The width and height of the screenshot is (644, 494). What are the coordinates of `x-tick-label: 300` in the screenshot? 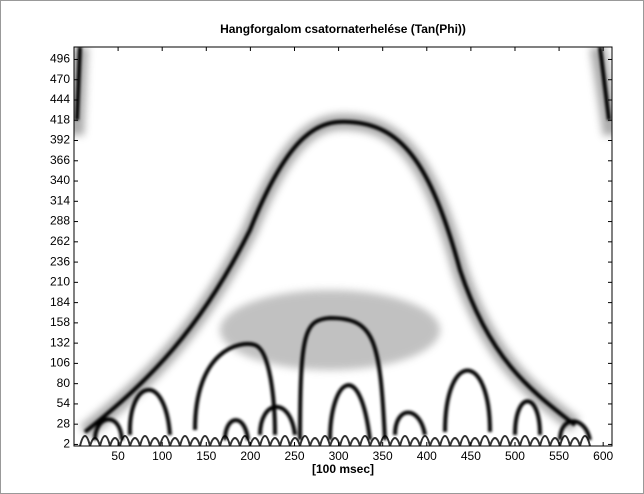 It's located at (339, 456).